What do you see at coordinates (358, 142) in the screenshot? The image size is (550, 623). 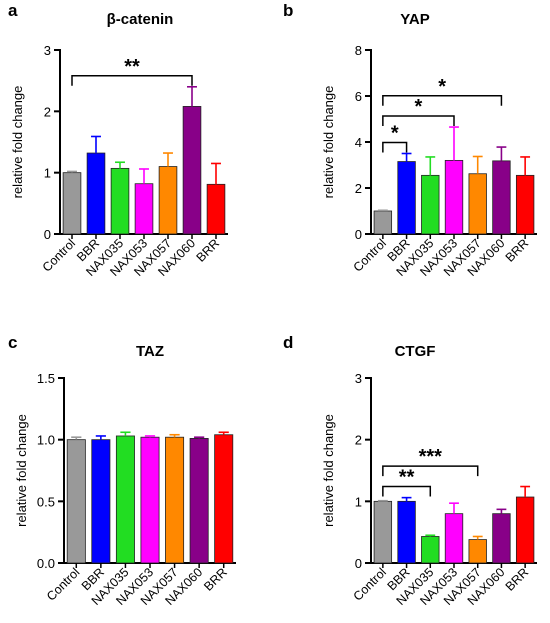 I see `y-tick-label: 4` at bounding box center [358, 142].